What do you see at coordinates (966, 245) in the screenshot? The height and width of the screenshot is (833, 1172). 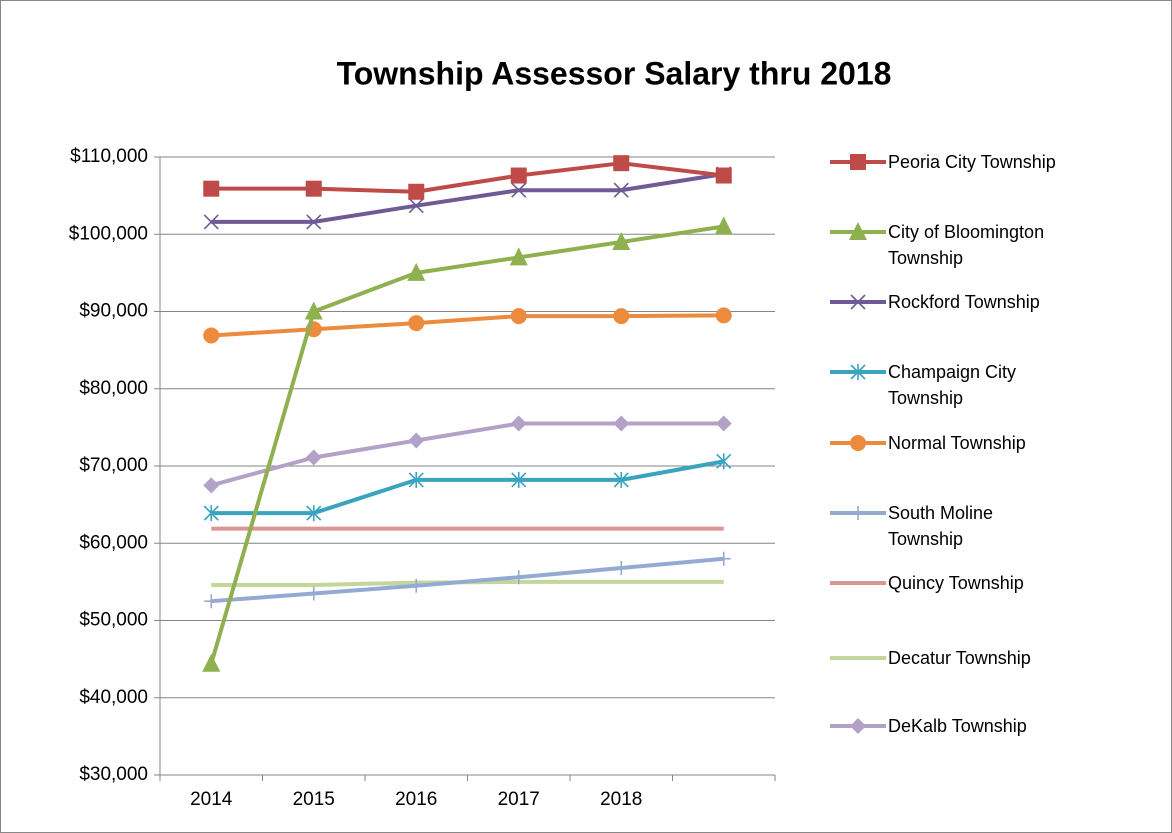 I see `legend-label: City of Bloomington Township` at bounding box center [966, 245].